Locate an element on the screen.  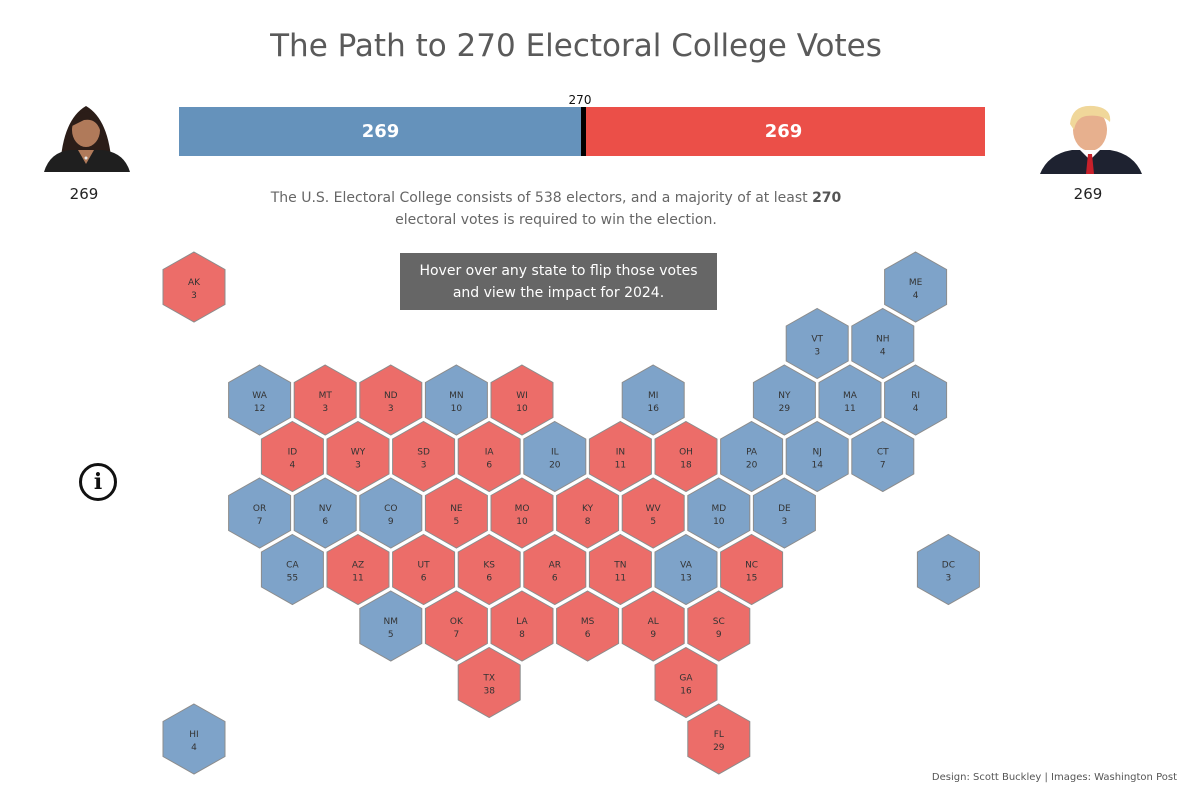
state-hex-ar: AR 6 is located at coordinates (555, 569).